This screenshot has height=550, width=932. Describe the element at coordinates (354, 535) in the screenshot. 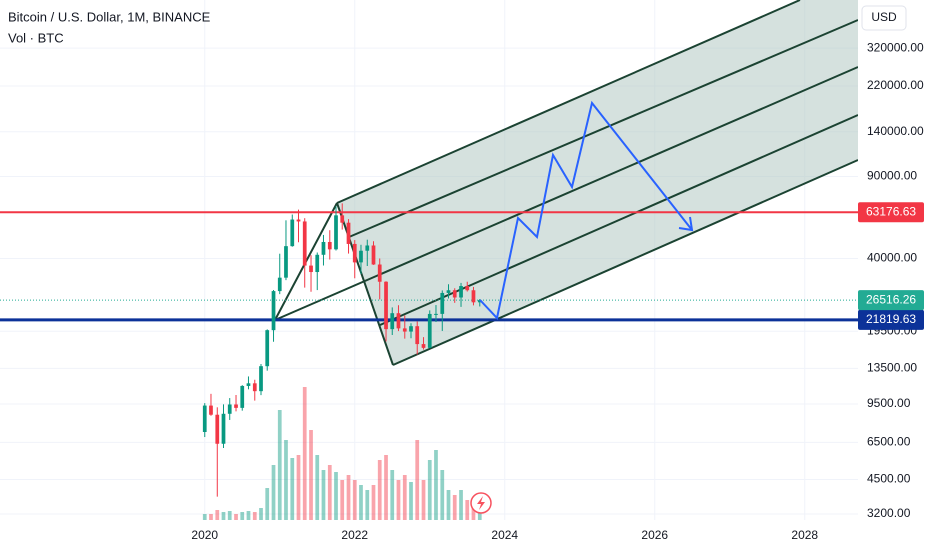

I see `x-tick-label: 2022` at that location.